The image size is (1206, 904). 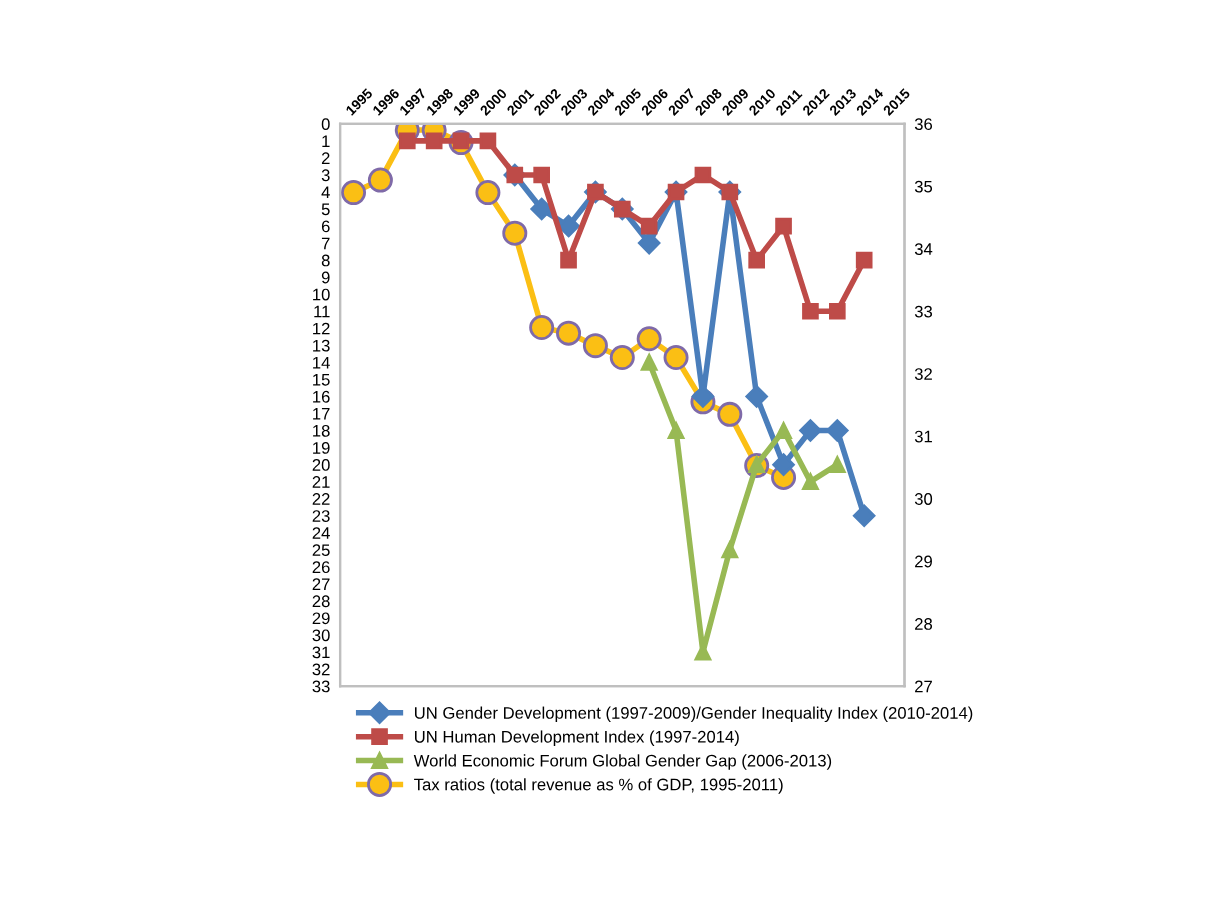 What do you see at coordinates (321, 499) in the screenshot?
I see `y-tick-label: 22` at bounding box center [321, 499].